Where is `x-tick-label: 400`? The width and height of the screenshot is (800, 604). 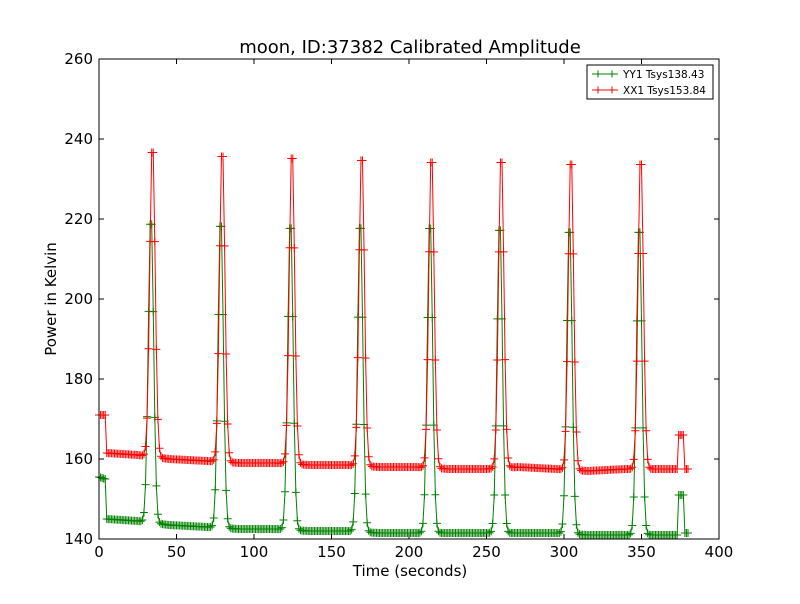 x-tick-label: 400 is located at coordinates (719, 552).